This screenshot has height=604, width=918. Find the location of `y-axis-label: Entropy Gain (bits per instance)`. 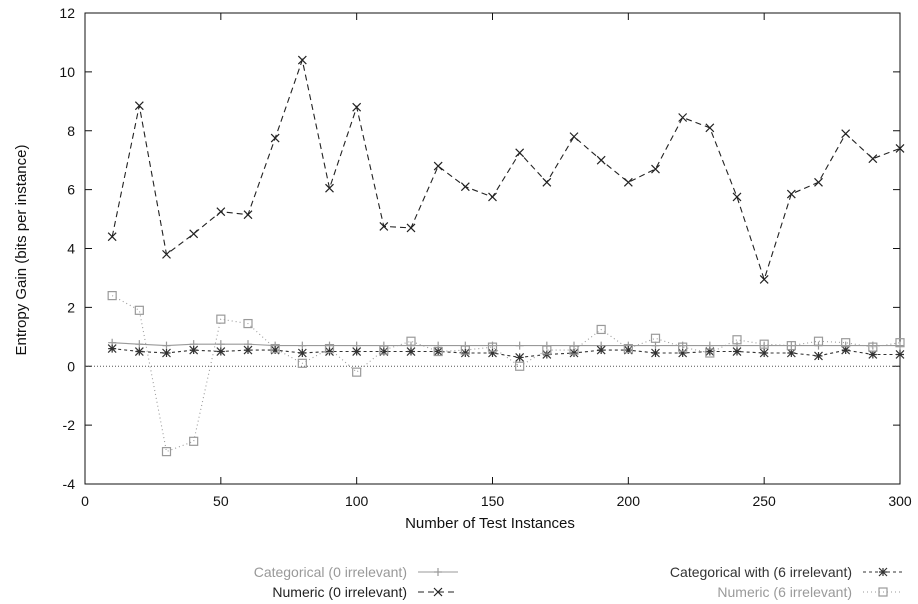

y-axis-label: Entropy Gain (bits per instance) is located at coordinates (21, 250).